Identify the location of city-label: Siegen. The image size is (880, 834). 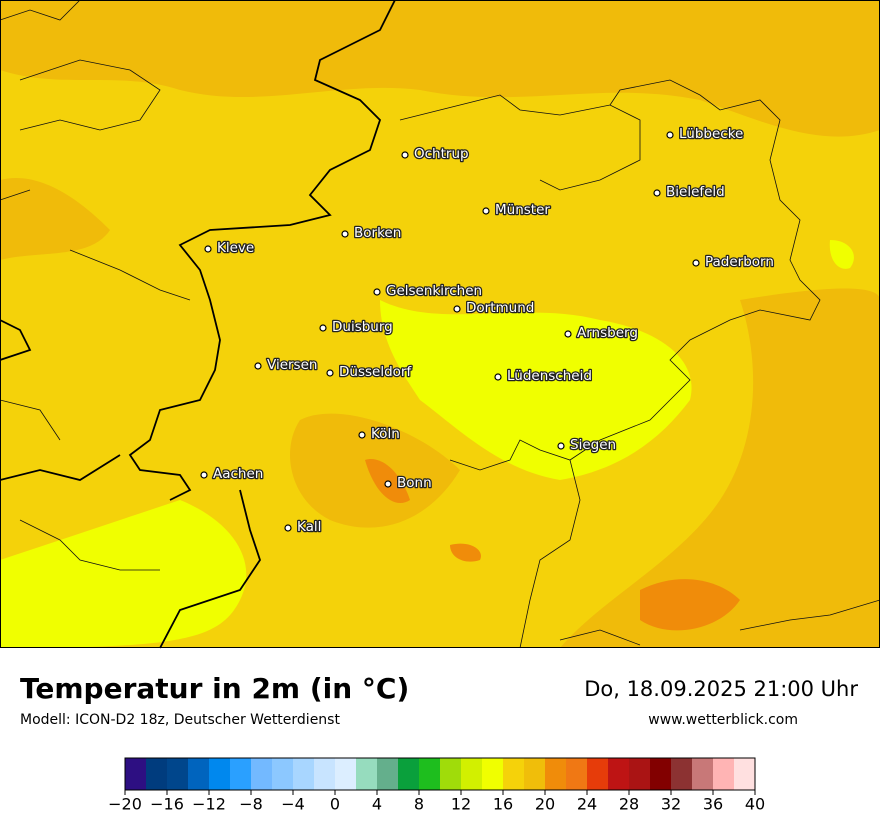
(593, 445).